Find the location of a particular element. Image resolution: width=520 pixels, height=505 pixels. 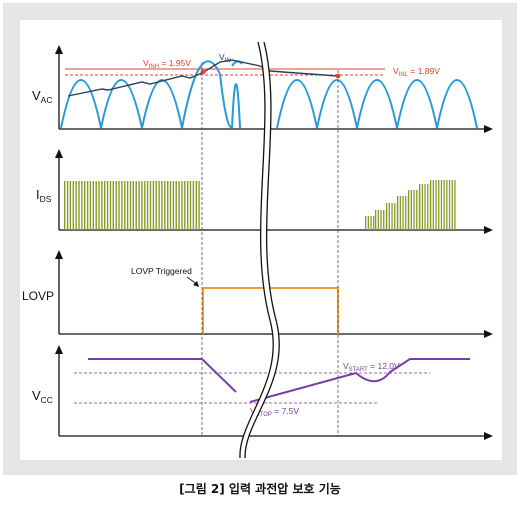

vac-axis-label: VAC is located at coordinates (42, 96).